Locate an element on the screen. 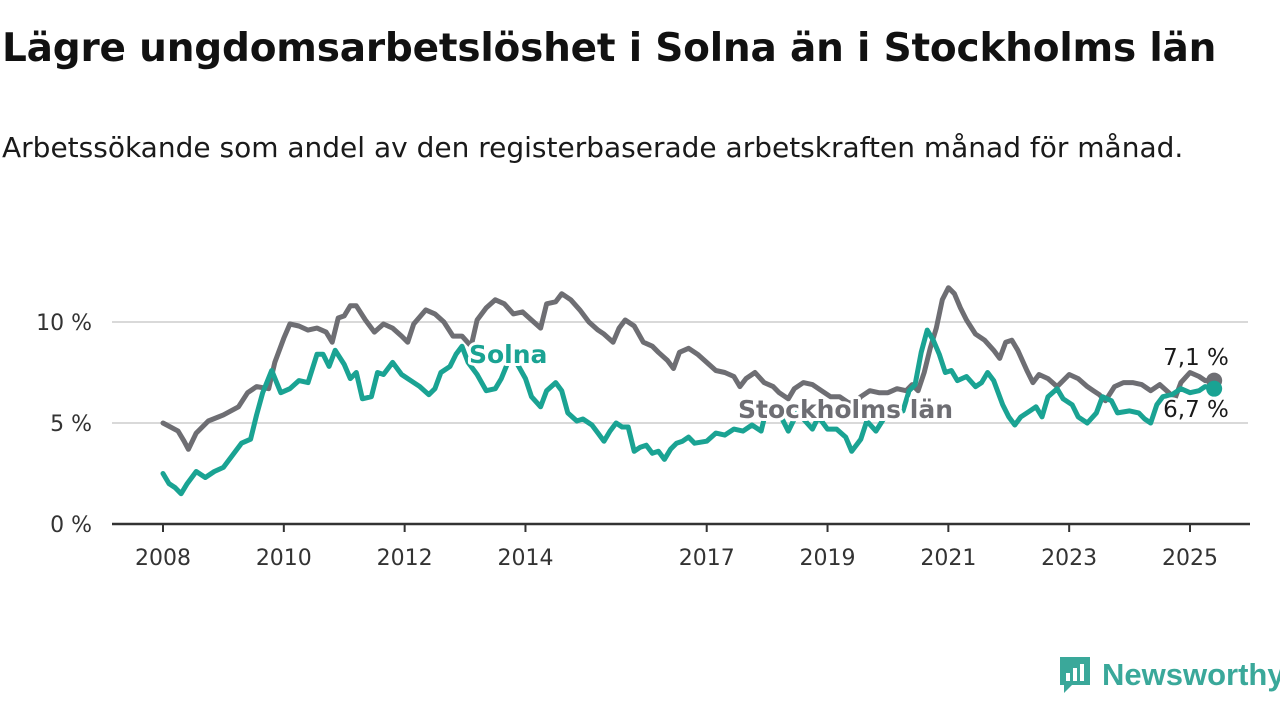  x-tick-label: 2008 is located at coordinates (163, 558).